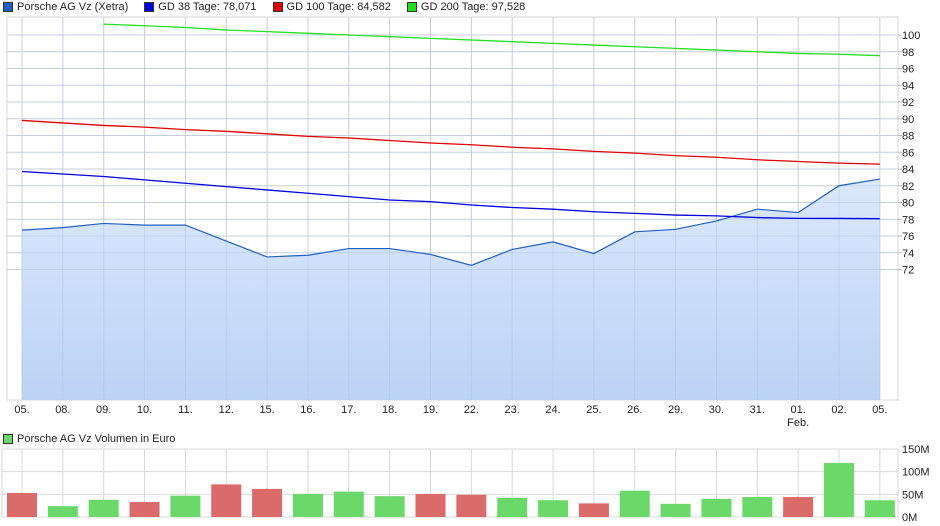  What do you see at coordinates (911, 36) in the screenshot?
I see `svg-text: 100` at bounding box center [911, 36].